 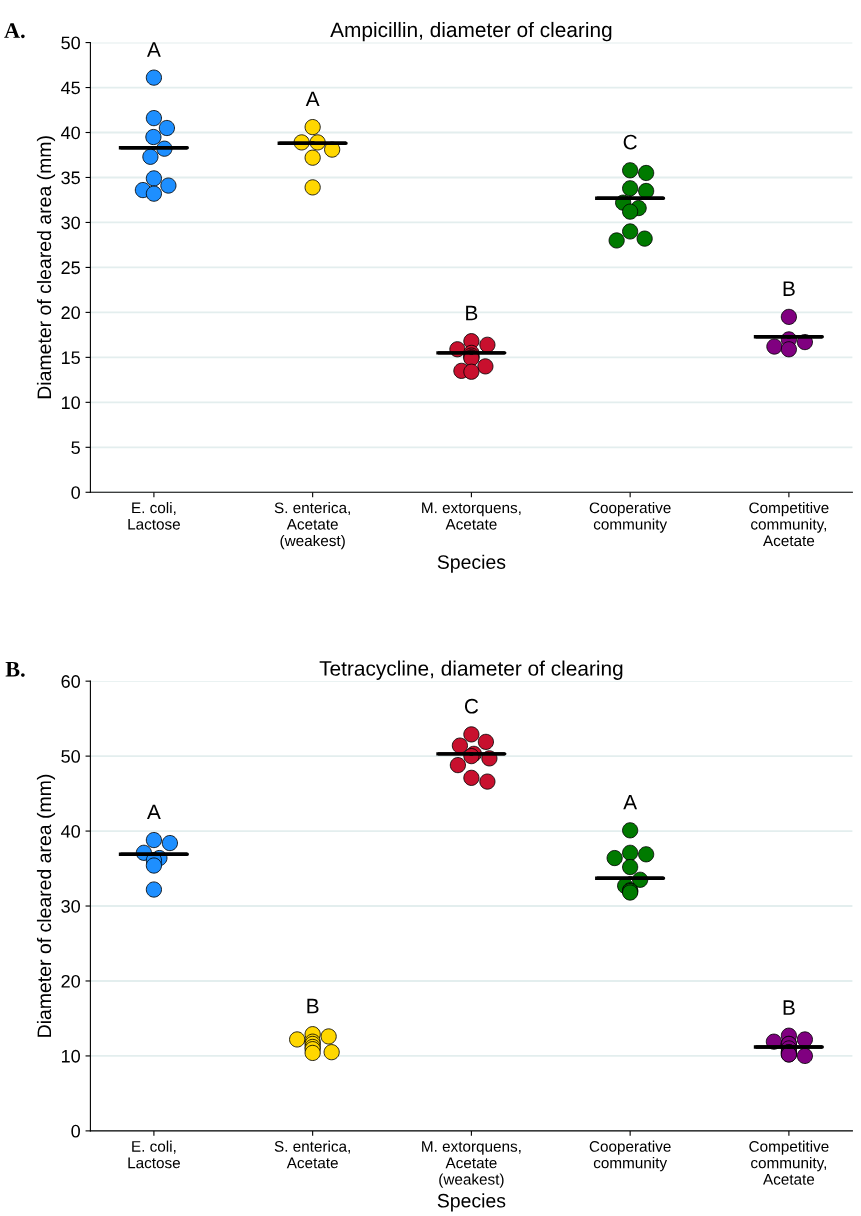 I want to click on y-tick-label: 15, so click(x=70, y=358).